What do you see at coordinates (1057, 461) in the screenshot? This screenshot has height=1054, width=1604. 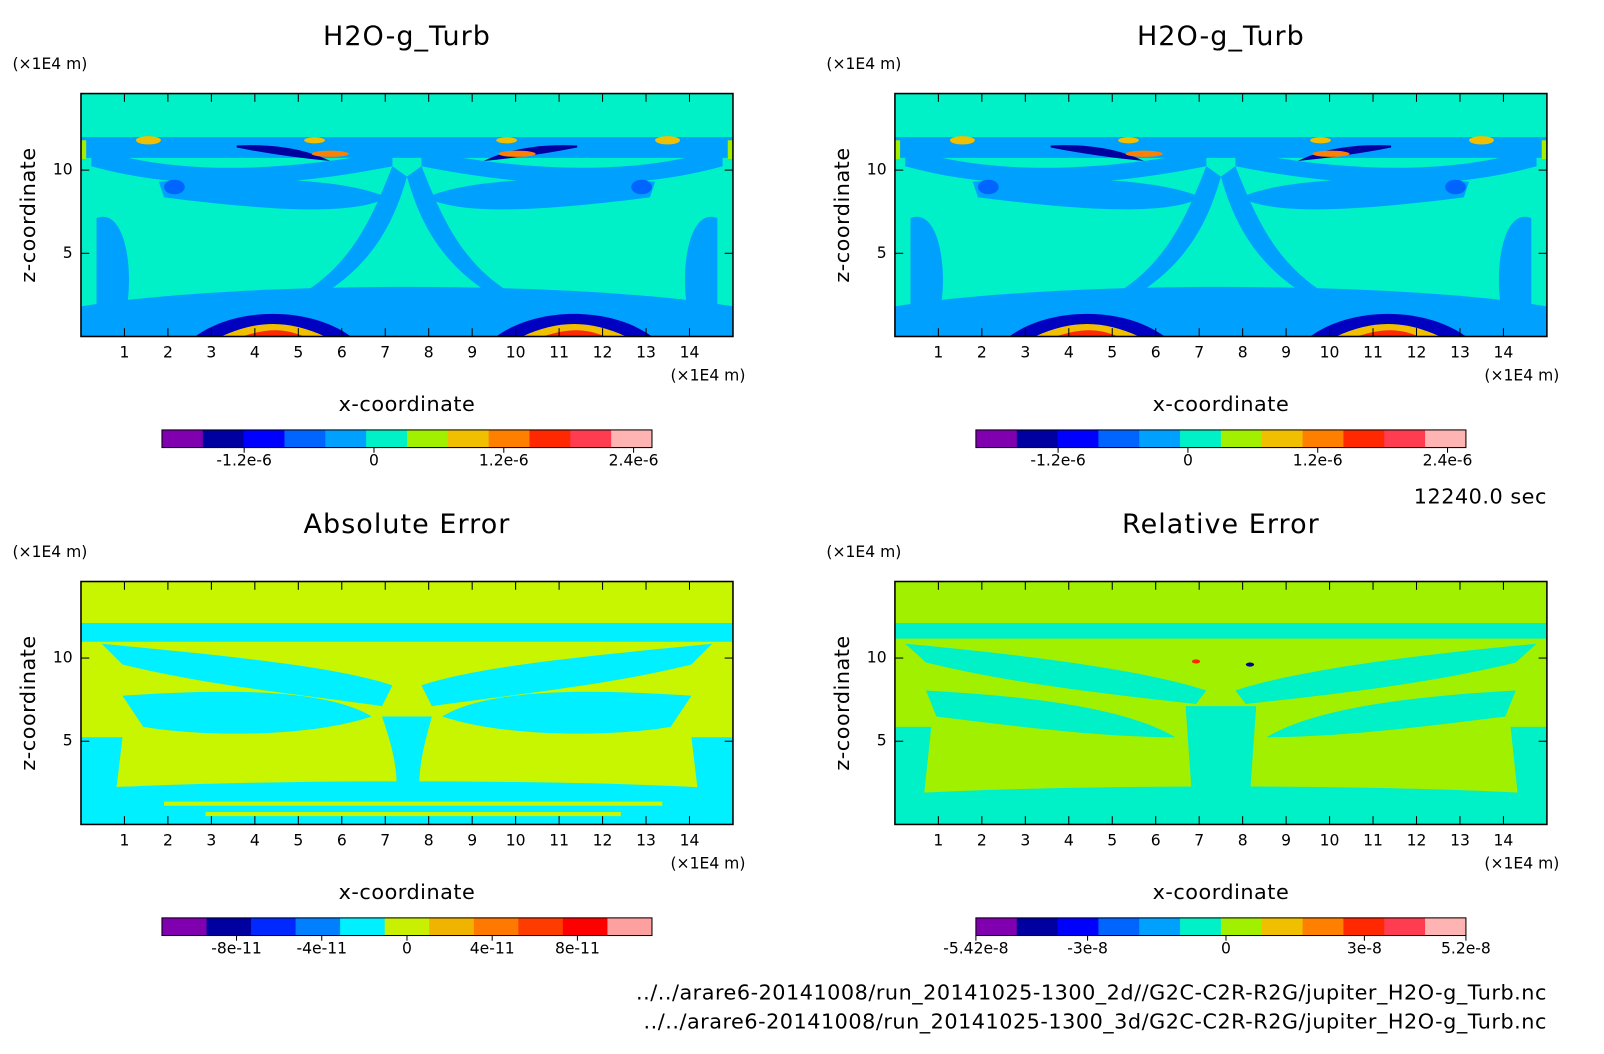 I see `colorbar-label: -1.2e-6` at bounding box center [1057, 461].